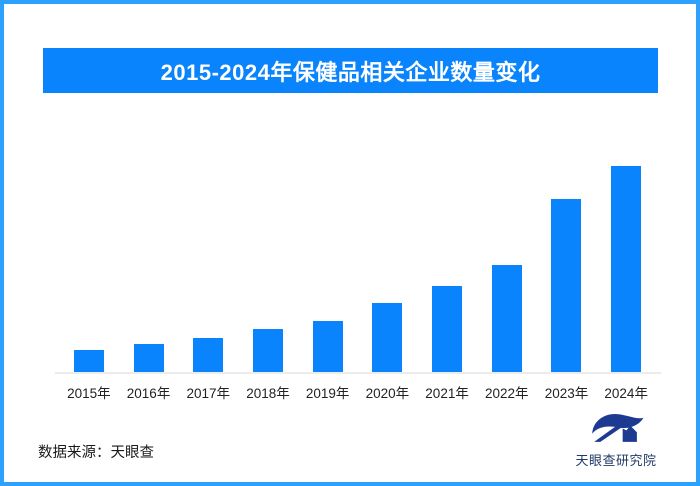 The height and width of the screenshot is (486, 700). I want to click on bar-2016年, so click(148, 358).